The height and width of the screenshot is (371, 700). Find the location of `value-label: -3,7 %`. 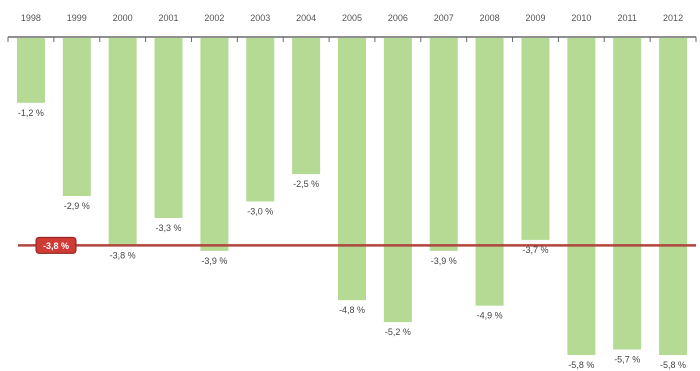

value-label: -3,7 % is located at coordinates (535, 250).